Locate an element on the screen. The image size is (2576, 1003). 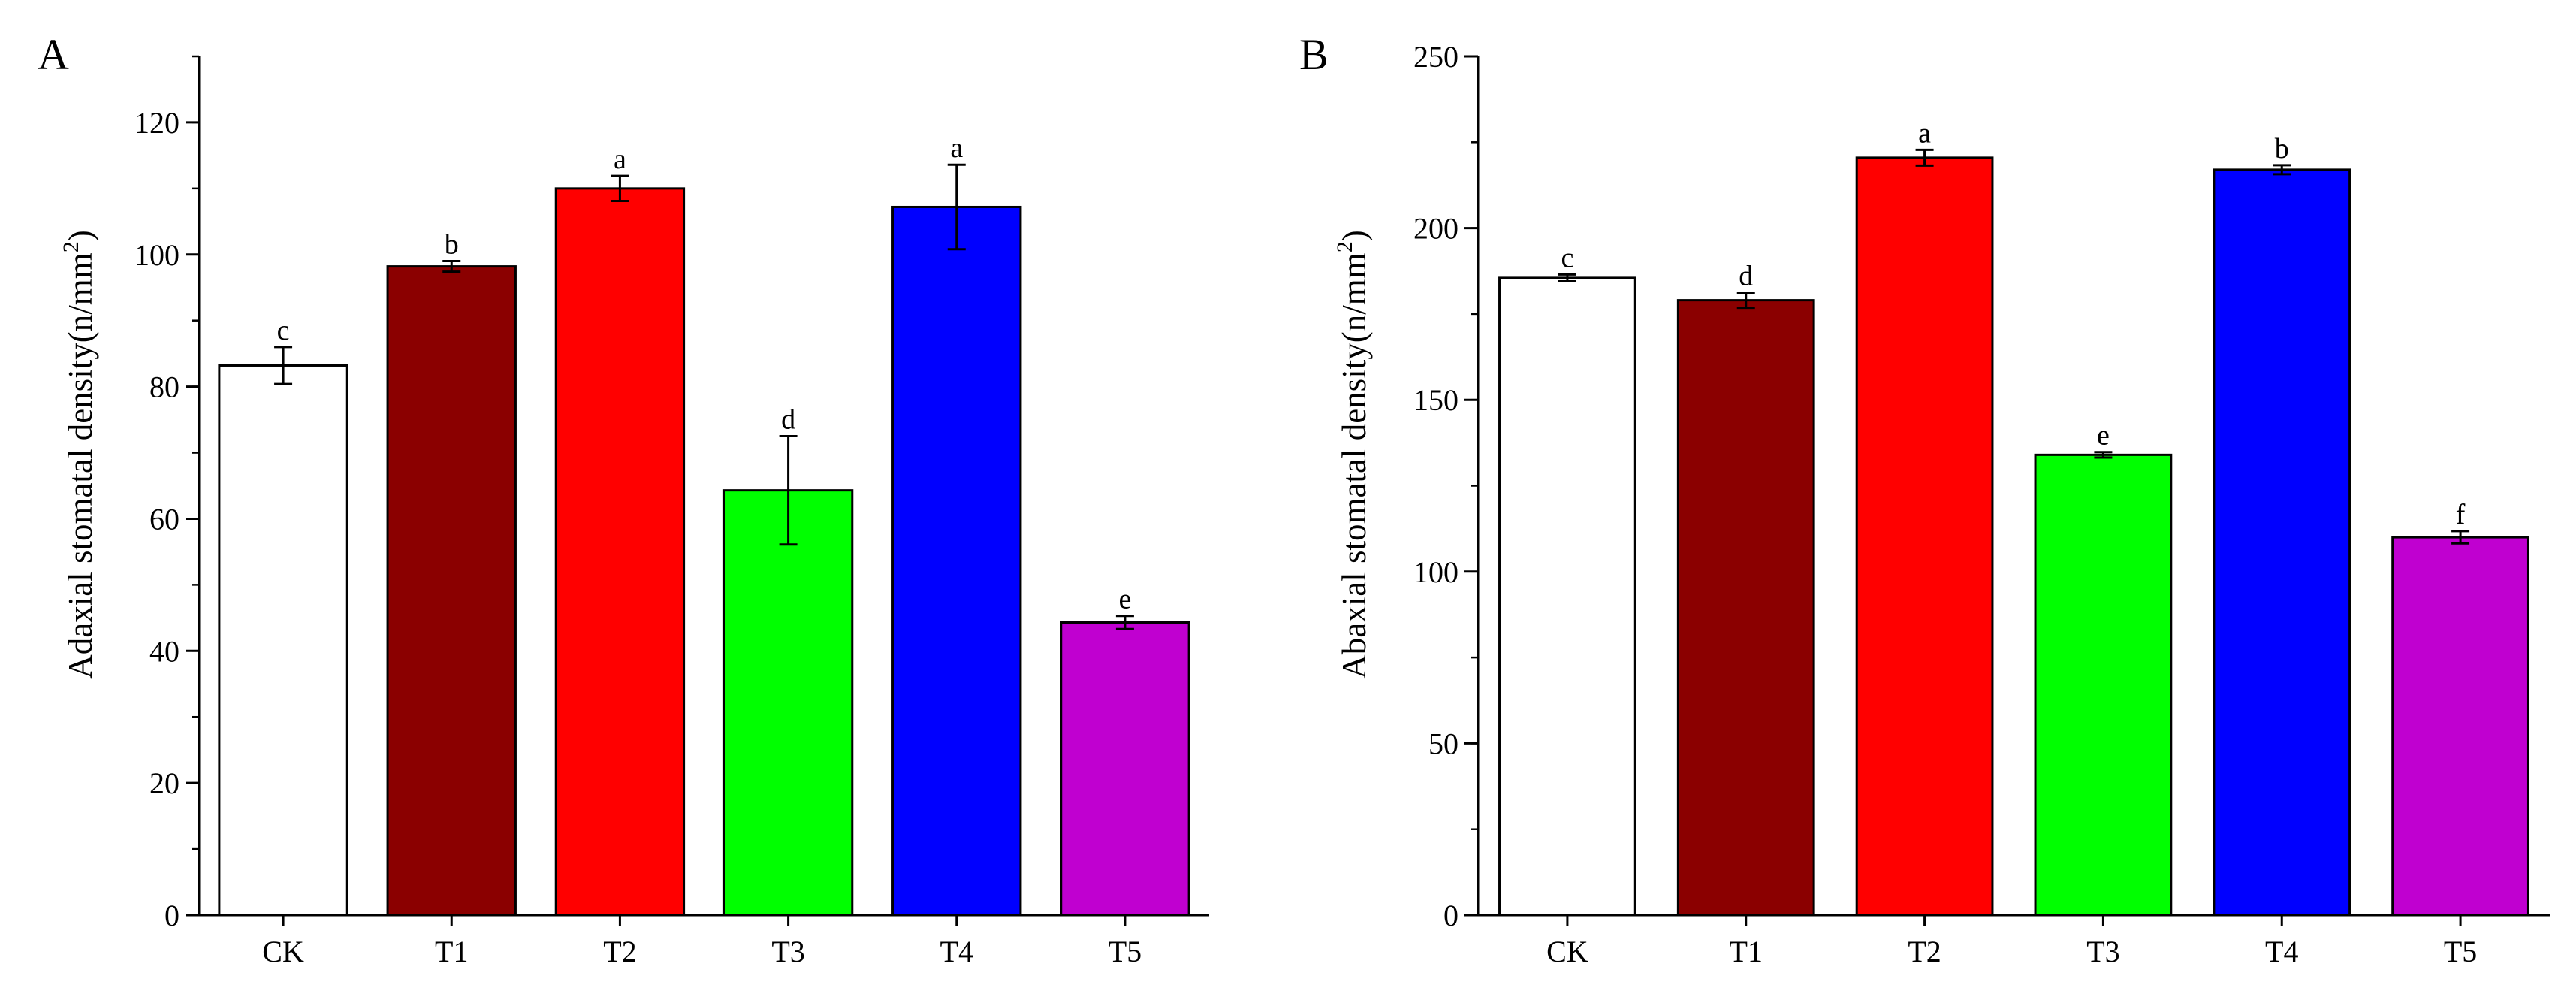
y-tick-label: 150 is located at coordinates (1435, 400).